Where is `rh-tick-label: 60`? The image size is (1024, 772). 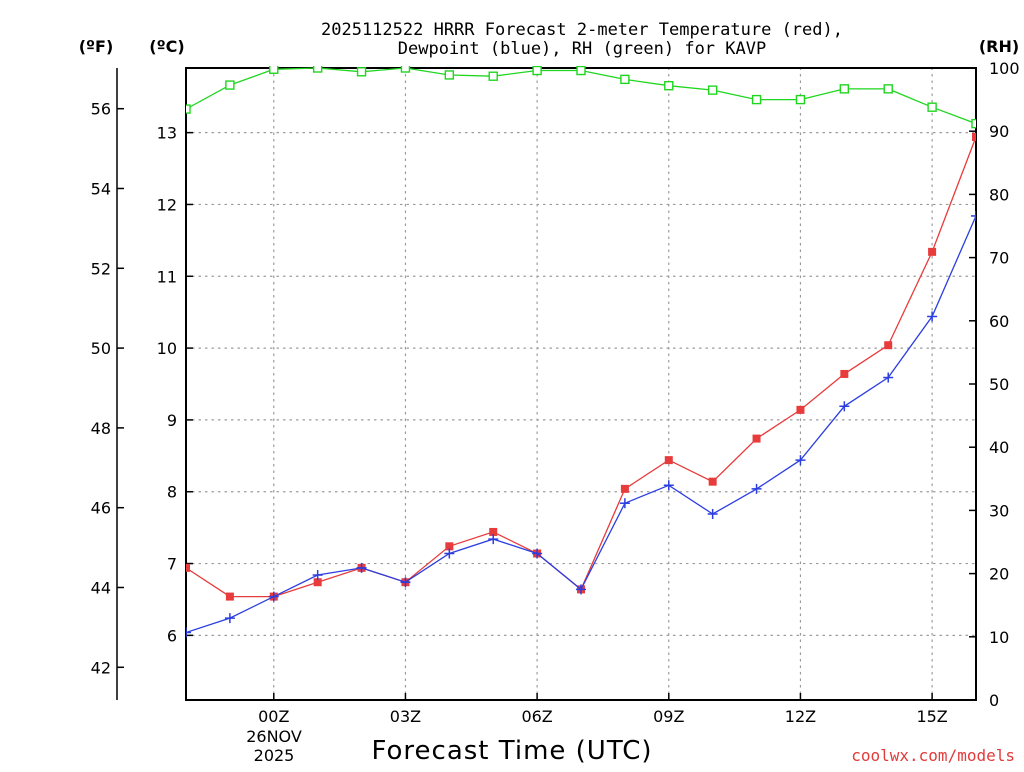 rh-tick-label: 60 is located at coordinates (999, 321).